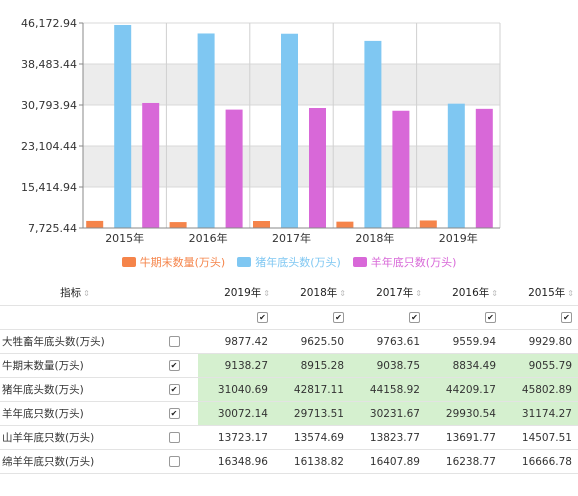 Image resolution: width=578 pixels, height=496 pixels. Describe the element at coordinates (243, 292) in the screenshot. I see `column-header-year-label: 2019年` at that location.